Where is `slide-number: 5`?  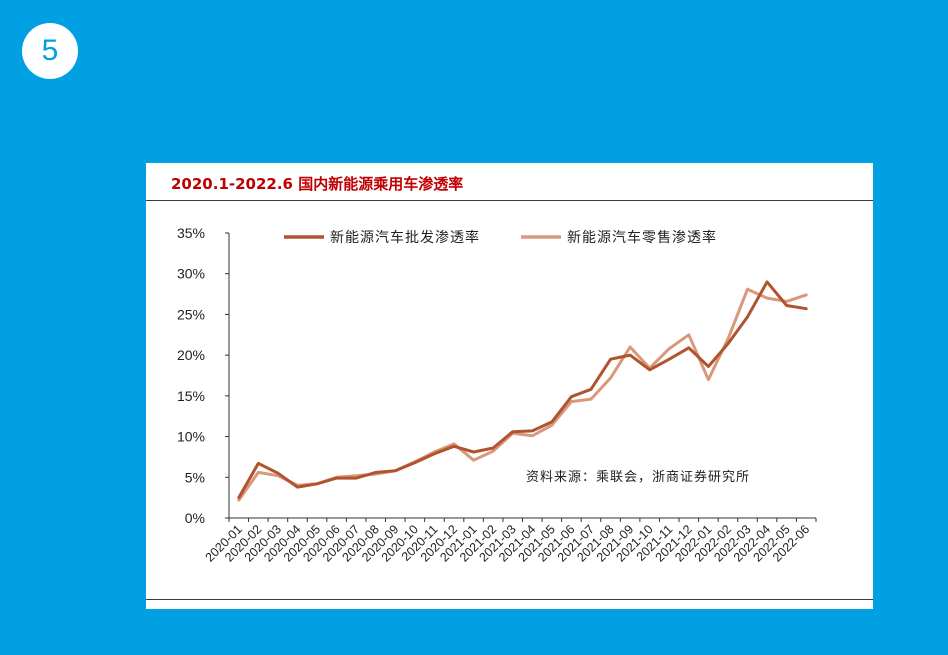 slide-number: 5 is located at coordinates (50, 50).